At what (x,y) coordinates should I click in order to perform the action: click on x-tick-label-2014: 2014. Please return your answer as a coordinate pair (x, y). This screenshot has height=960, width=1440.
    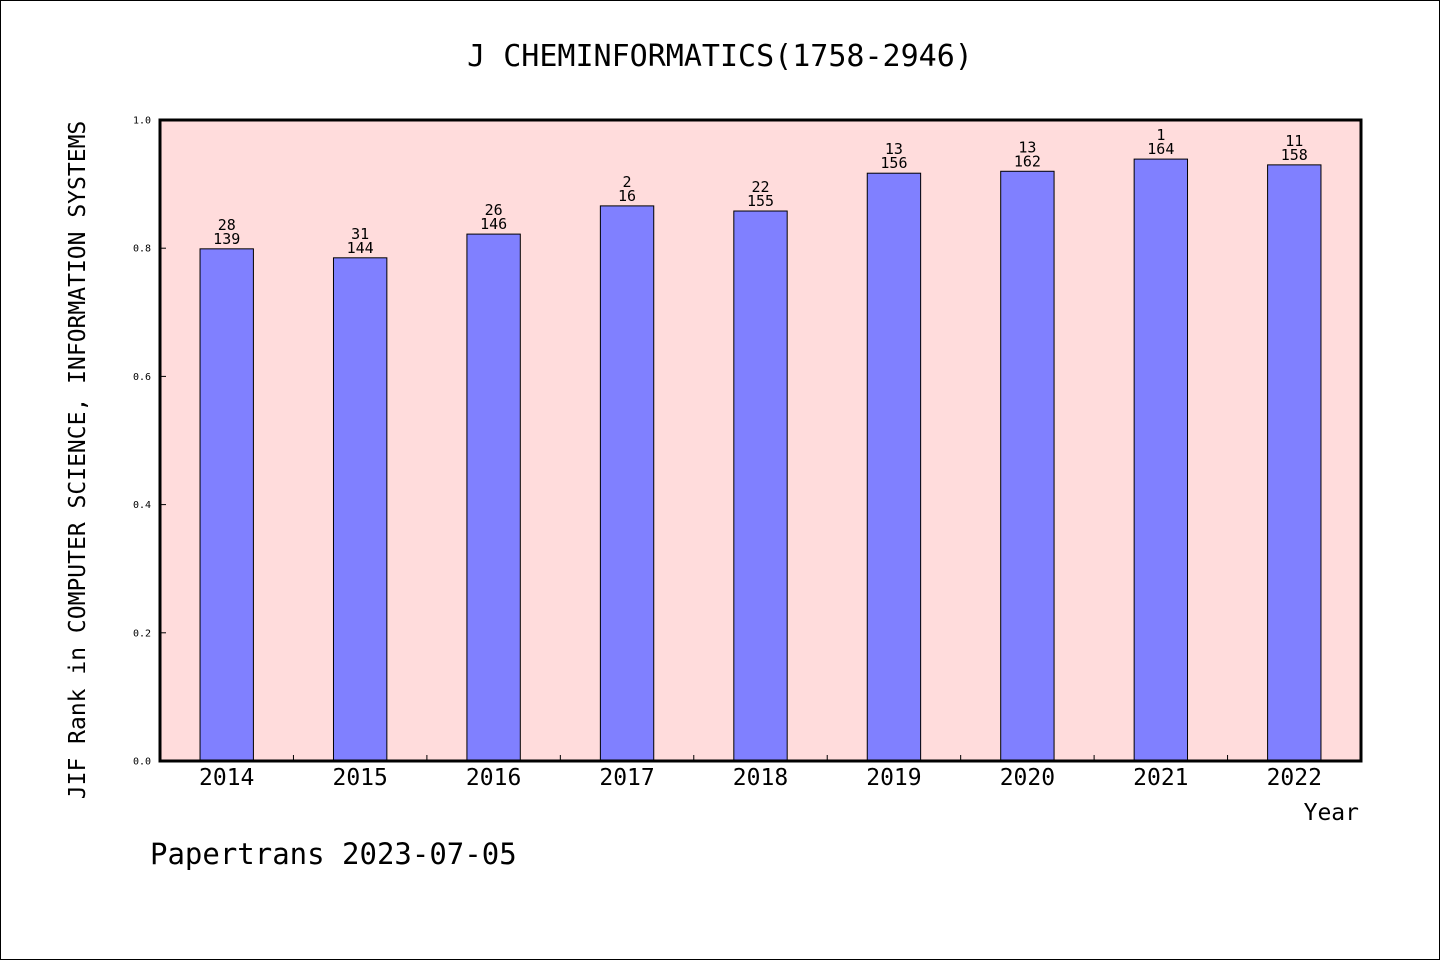
    Looking at the image, I should click on (226, 778).